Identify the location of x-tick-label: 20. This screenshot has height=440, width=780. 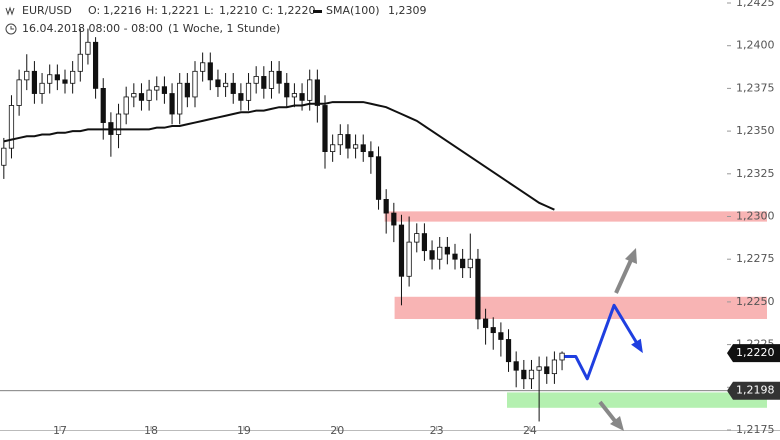
(337, 430).